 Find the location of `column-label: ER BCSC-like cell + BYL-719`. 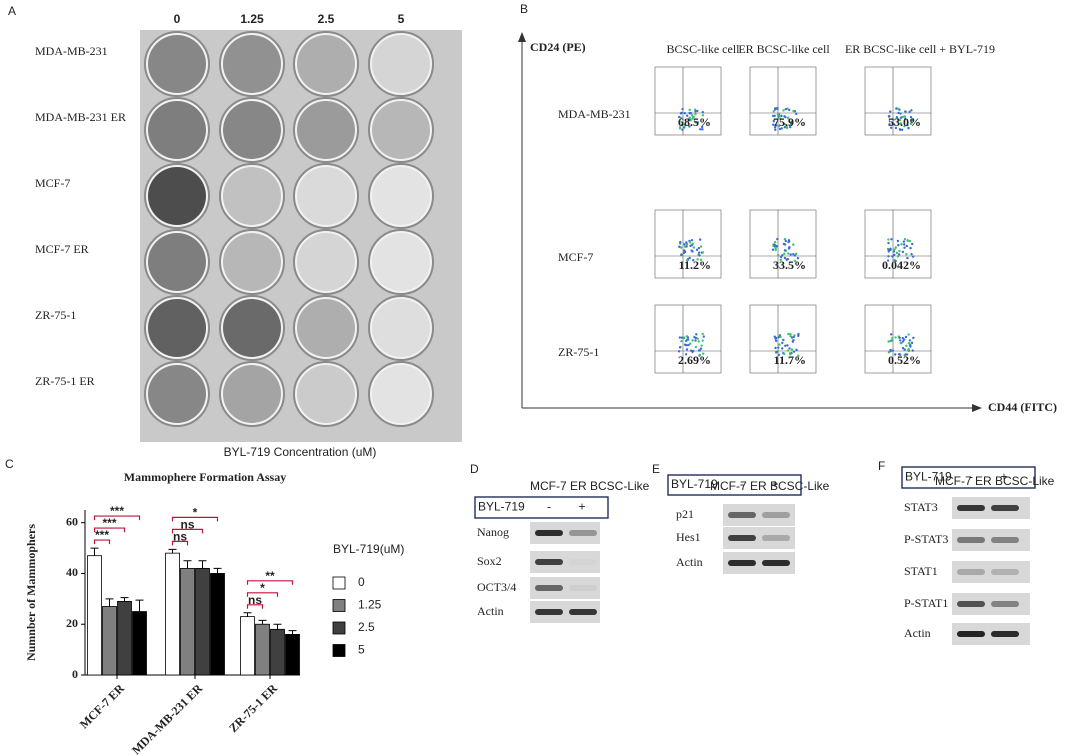

column-label: ER BCSC-like cell + BYL-719 is located at coordinates (920, 49).